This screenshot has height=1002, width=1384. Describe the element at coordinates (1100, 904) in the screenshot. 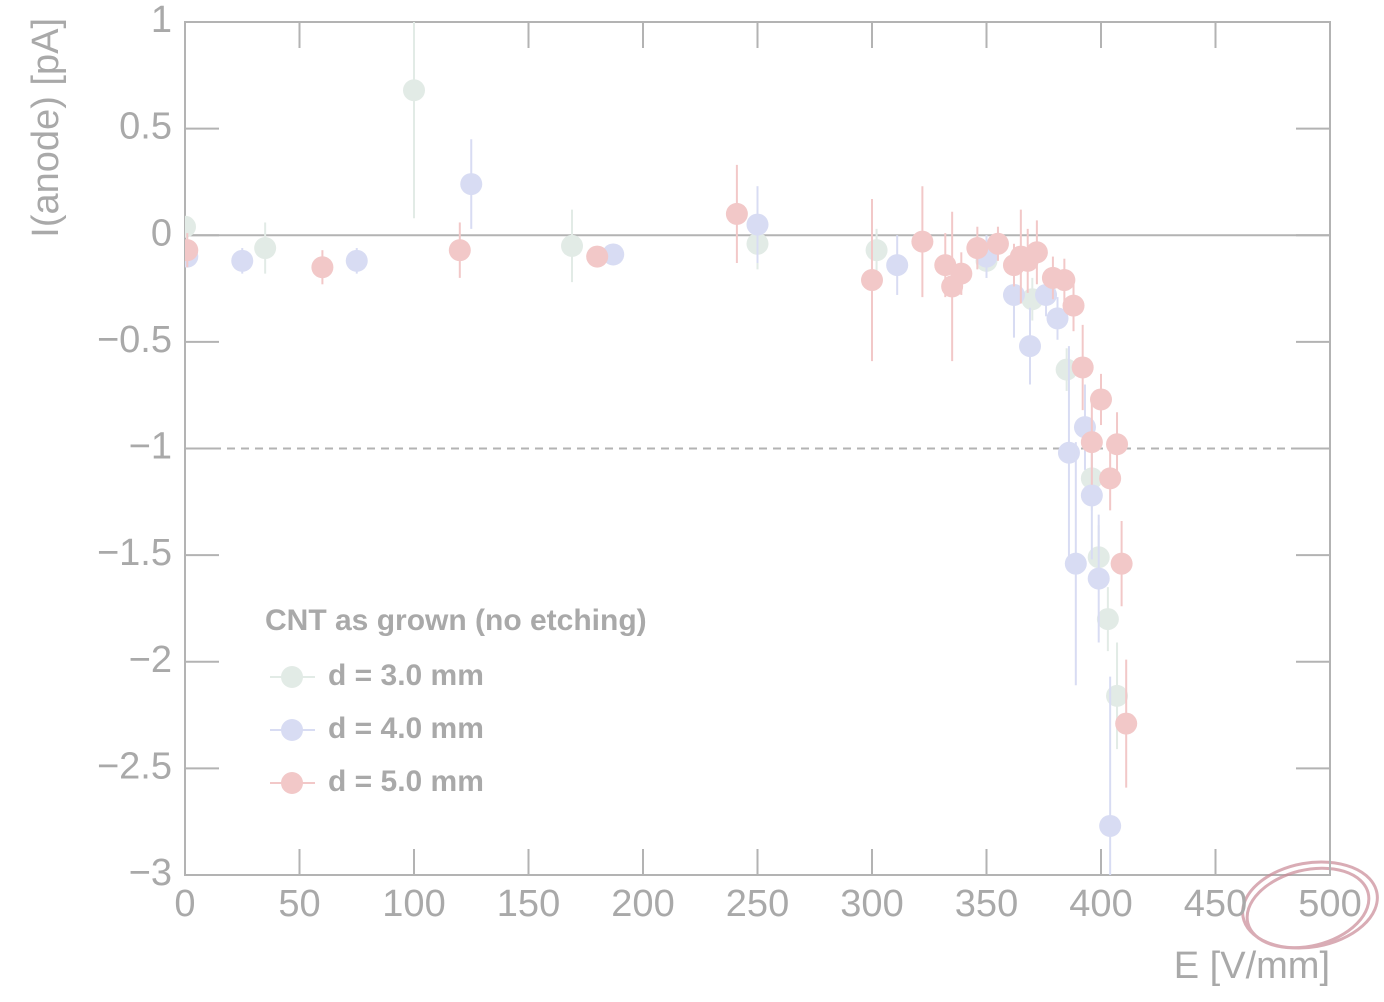

I see `x-tick-label: 400` at that location.